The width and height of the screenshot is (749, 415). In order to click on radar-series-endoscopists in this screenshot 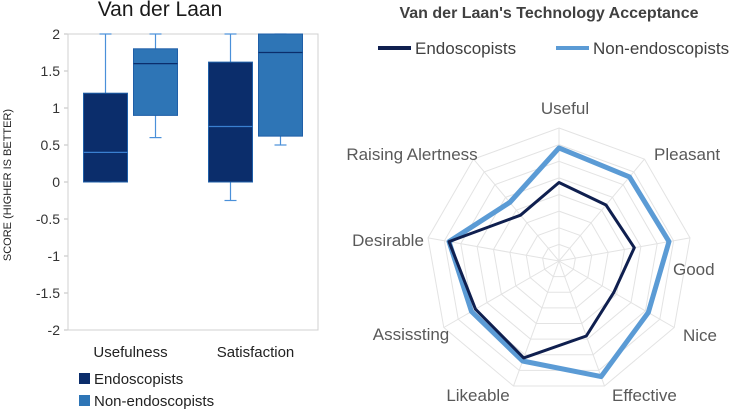, I will do `click(541, 270)`.